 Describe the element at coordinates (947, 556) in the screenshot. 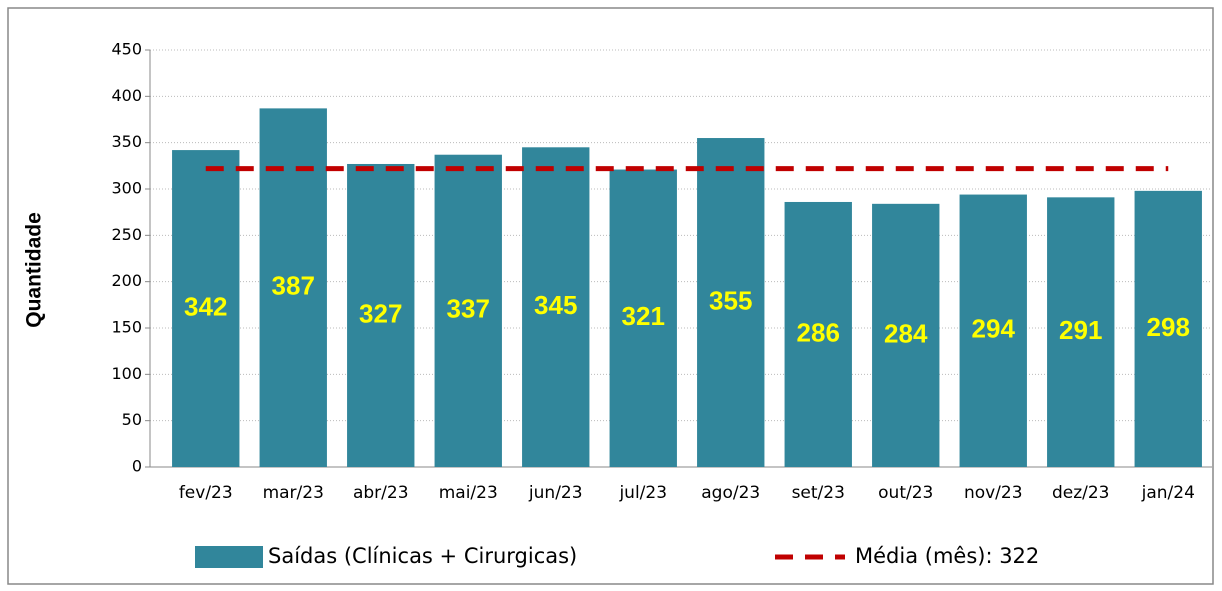

I see `legend-label: Média (mês): 322` at that location.